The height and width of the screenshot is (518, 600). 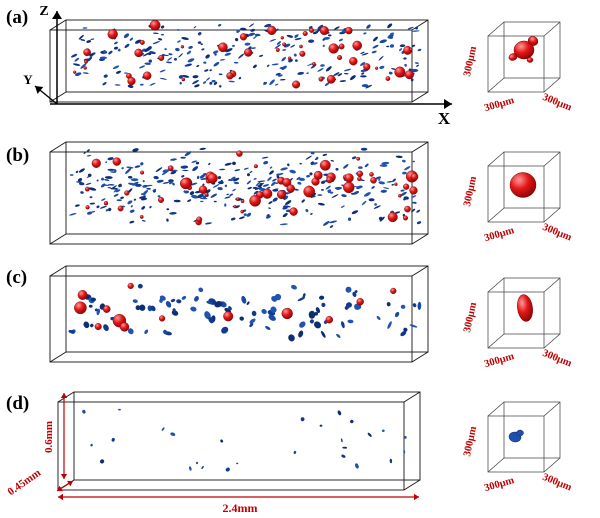 I want to click on sample-volume-b, so click(x=239, y=193).